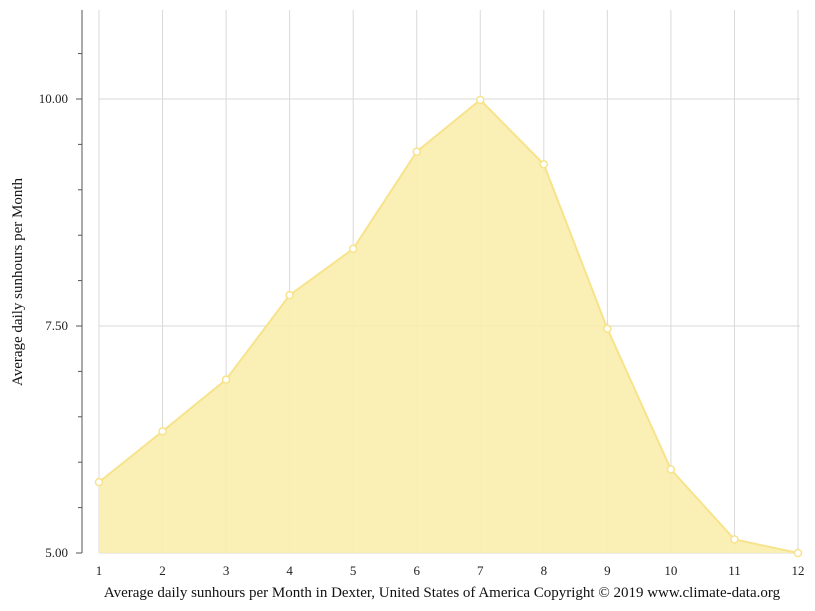 The width and height of the screenshot is (815, 611). What do you see at coordinates (734, 570) in the screenshot?
I see `x-tick-label: 11` at bounding box center [734, 570].